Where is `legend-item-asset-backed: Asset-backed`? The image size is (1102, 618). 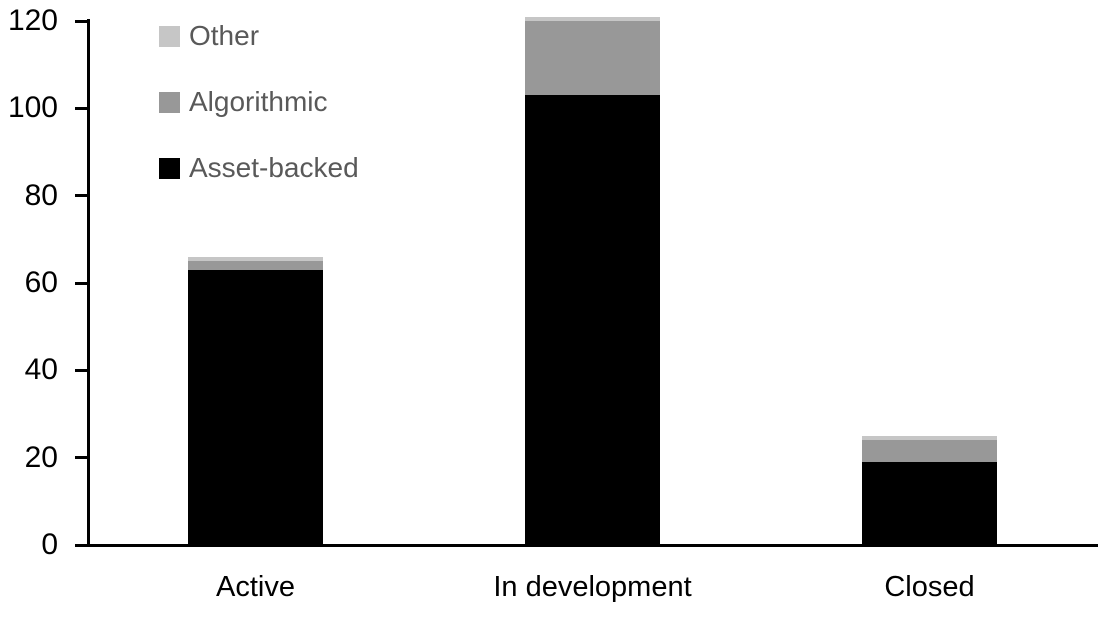 legend-item-asset-backed: Asset-backed is located at coordinates (259, 167).